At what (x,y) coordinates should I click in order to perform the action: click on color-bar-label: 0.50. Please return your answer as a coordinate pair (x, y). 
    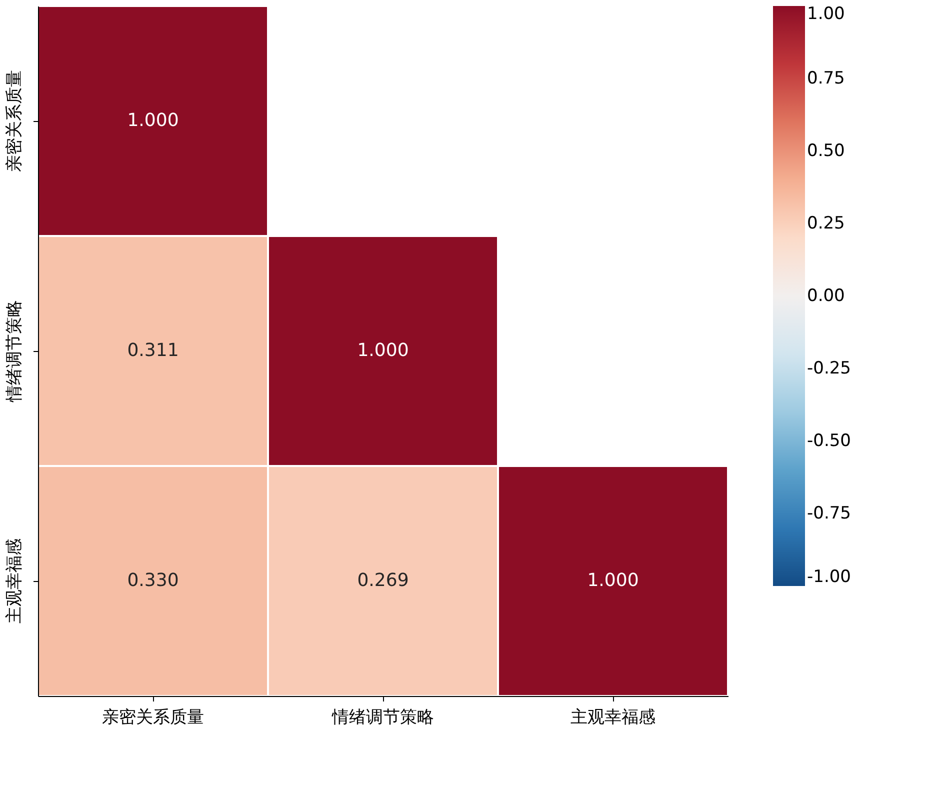
    Looking at the image, I should click on (826, 151).